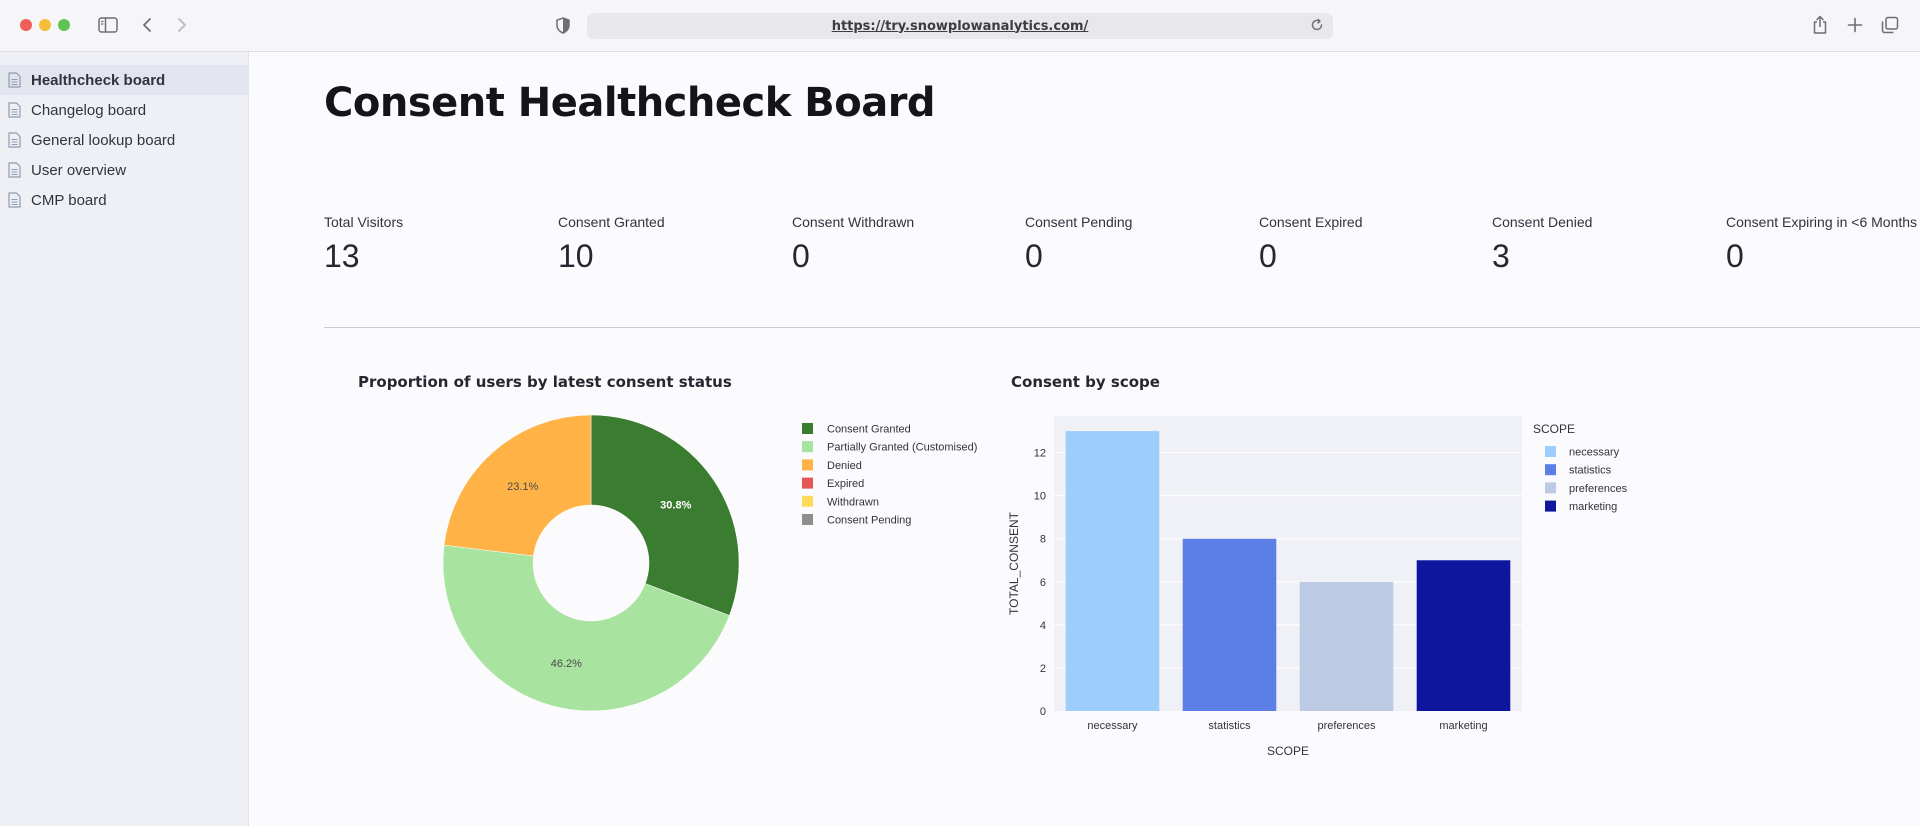 This screenshot has height=826, width=1920. I want to click on metric-label: Consent Expired, so click(1311, 222).